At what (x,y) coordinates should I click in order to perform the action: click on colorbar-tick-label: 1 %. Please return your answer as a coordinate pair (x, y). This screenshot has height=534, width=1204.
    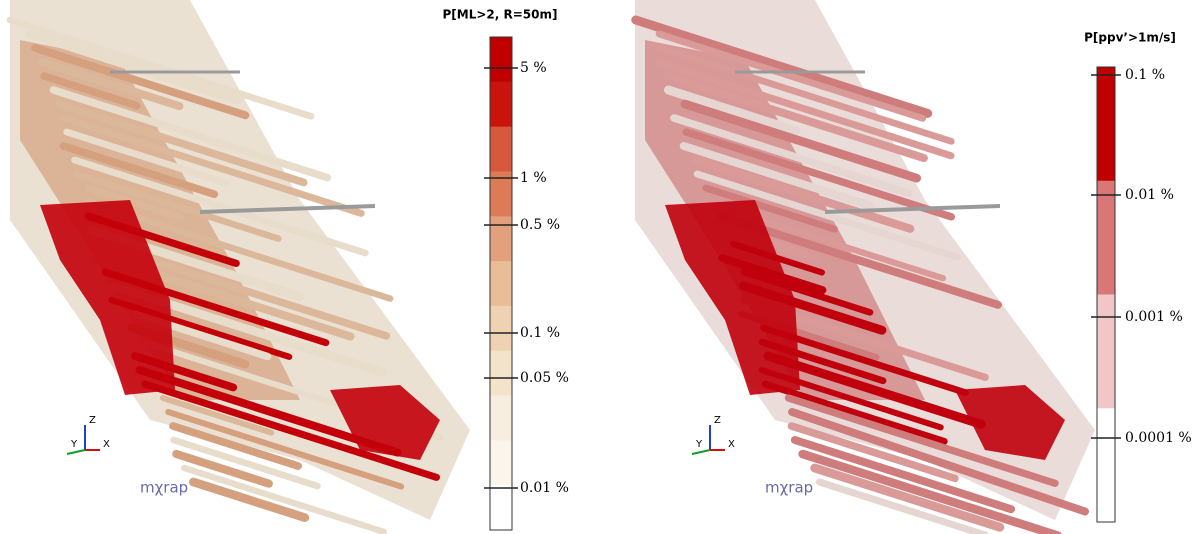
    Looking at the image, I should click on (533, 178).